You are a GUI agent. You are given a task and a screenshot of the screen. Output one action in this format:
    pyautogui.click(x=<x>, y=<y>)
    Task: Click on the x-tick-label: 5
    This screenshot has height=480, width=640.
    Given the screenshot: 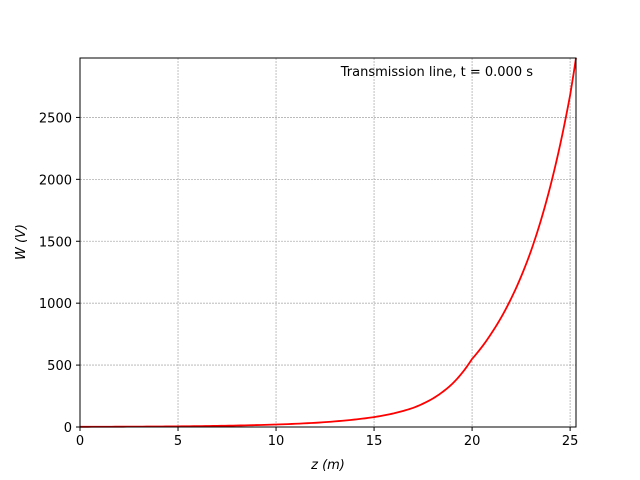 What is the action you would take?
    pyautogui.click(x=178, y=441)
    